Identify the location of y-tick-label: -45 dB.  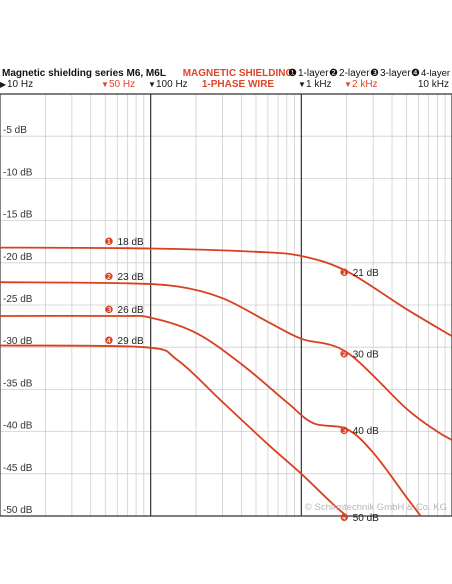
(18, 468).